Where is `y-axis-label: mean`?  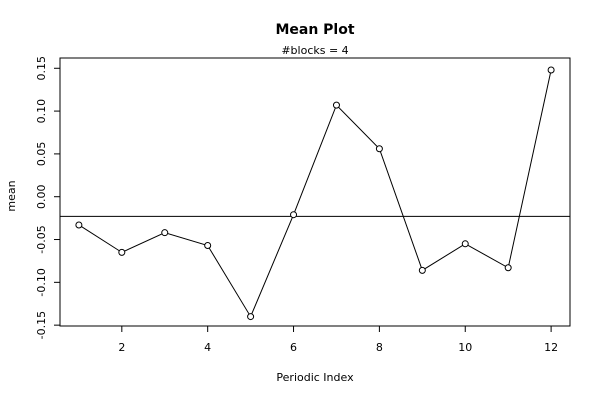 y-axis-label: mean is located at coordinates (11, 195).